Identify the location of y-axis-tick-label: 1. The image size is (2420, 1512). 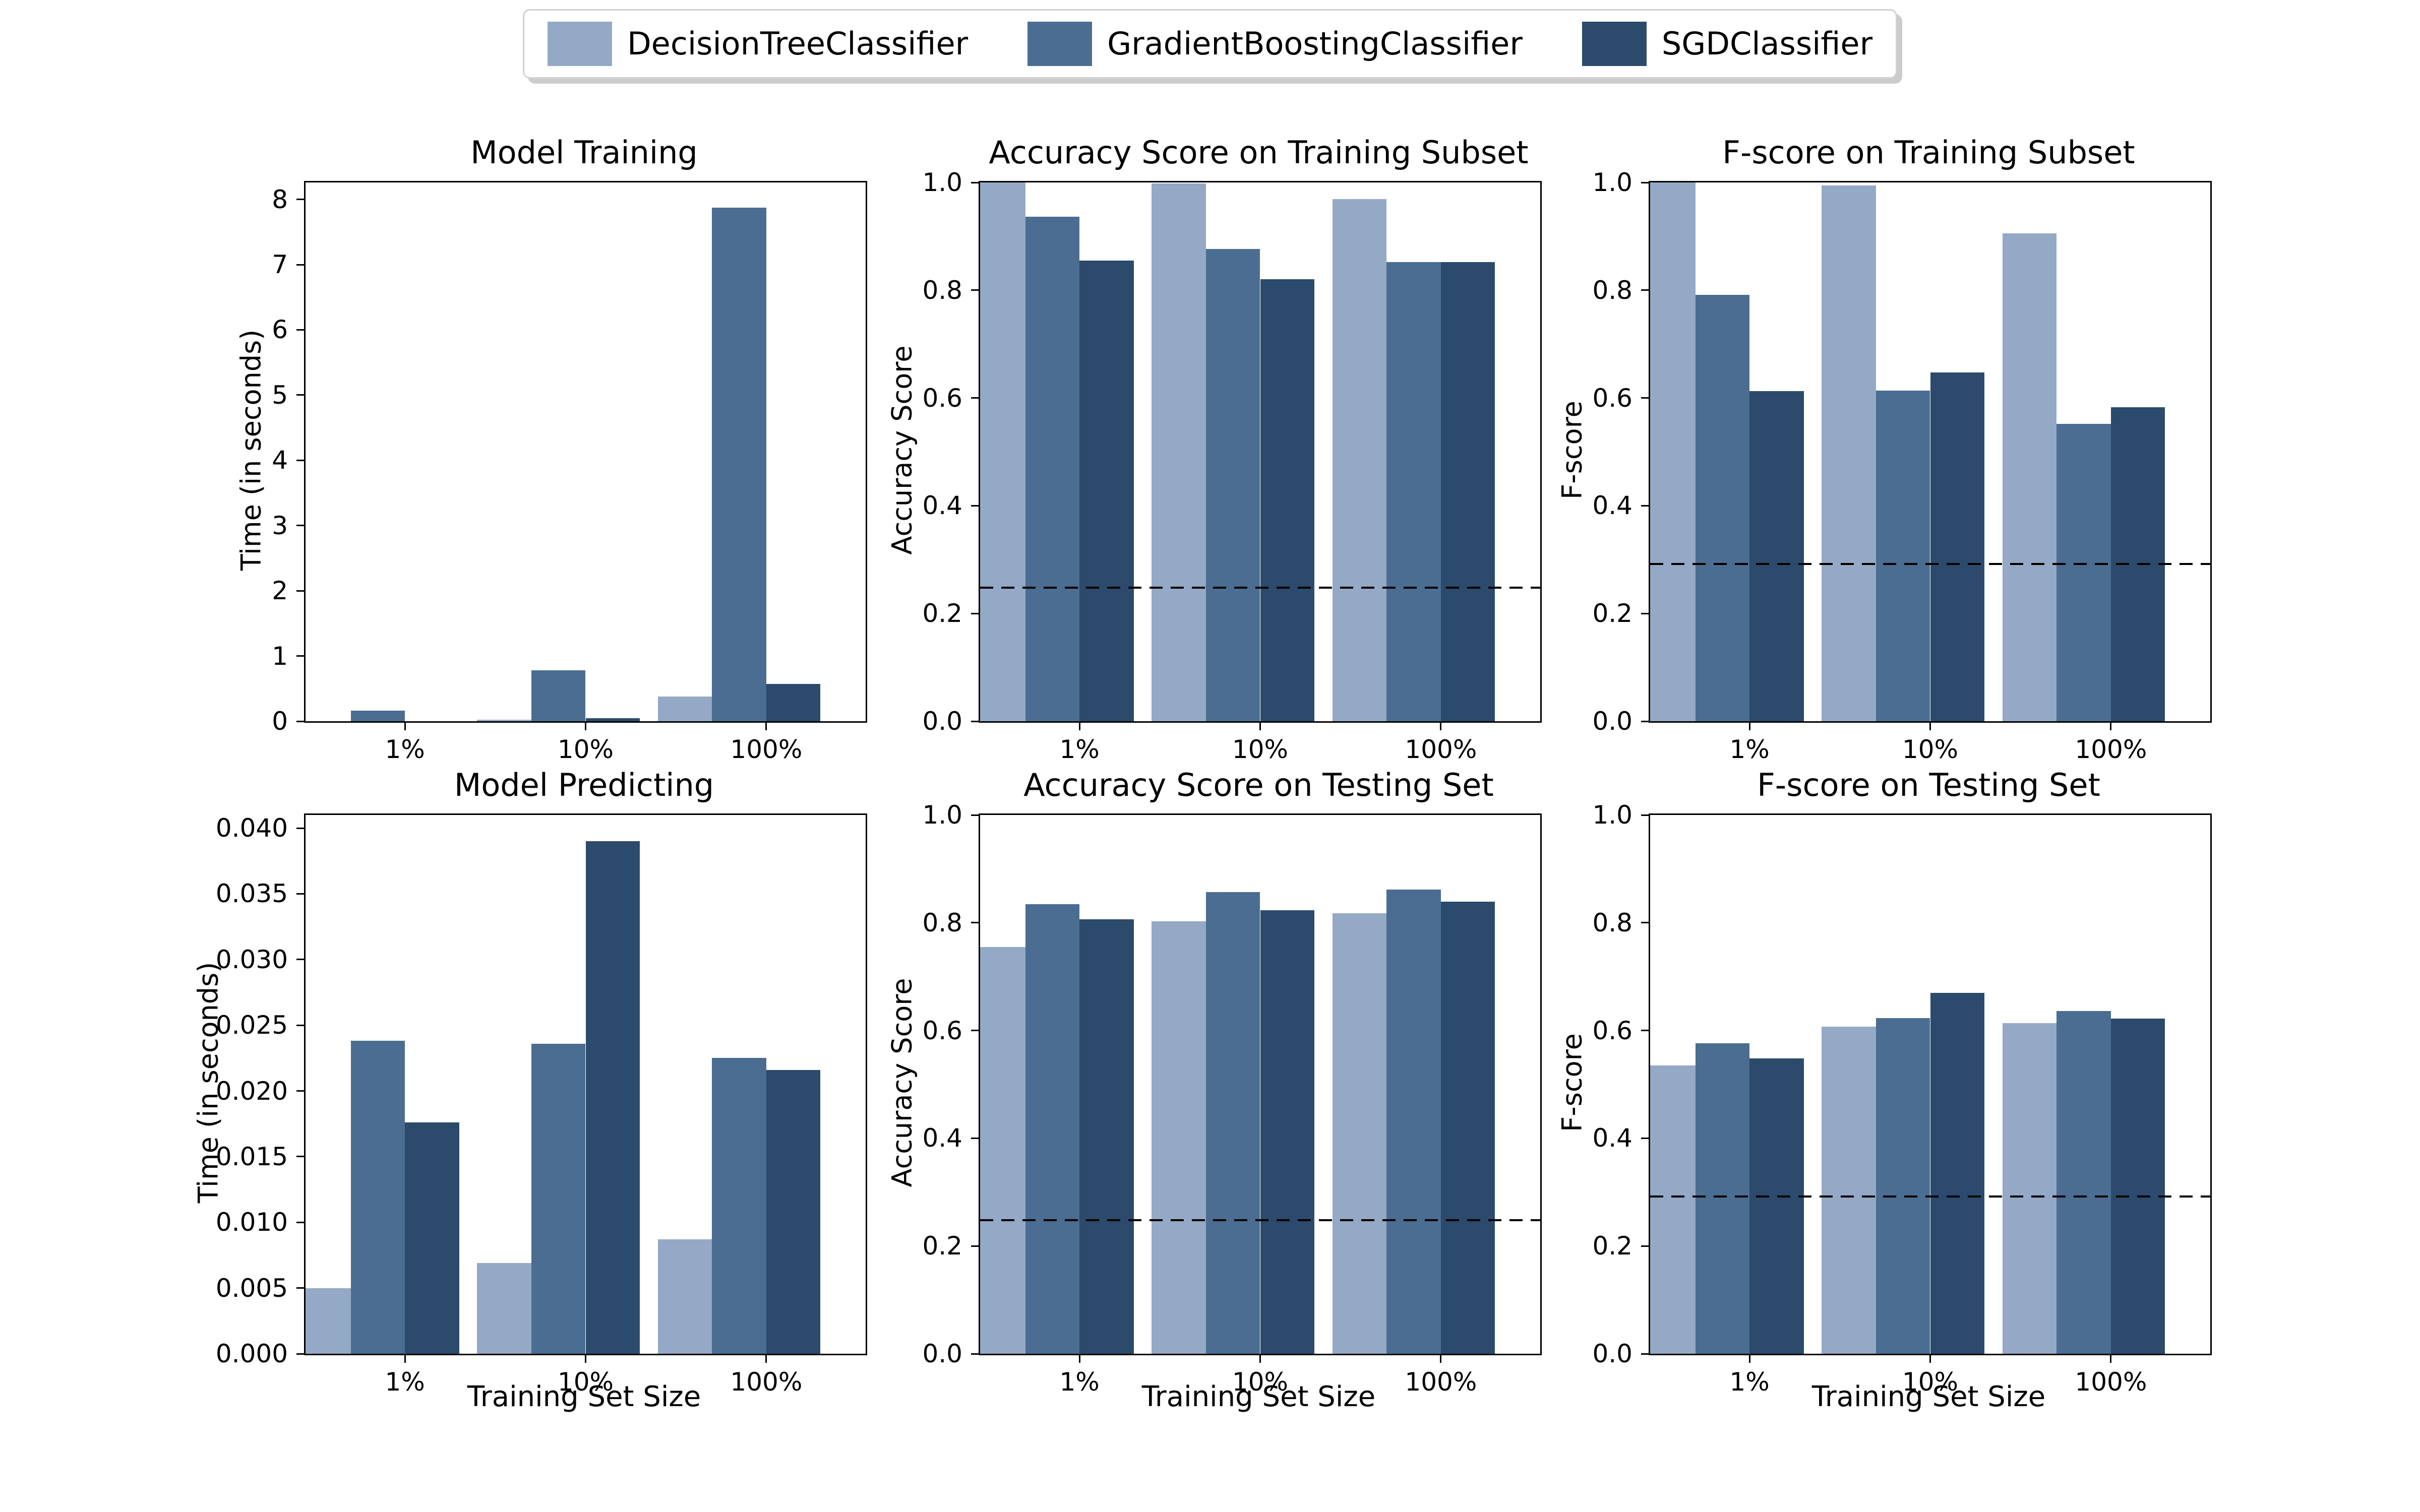
(280, 656).